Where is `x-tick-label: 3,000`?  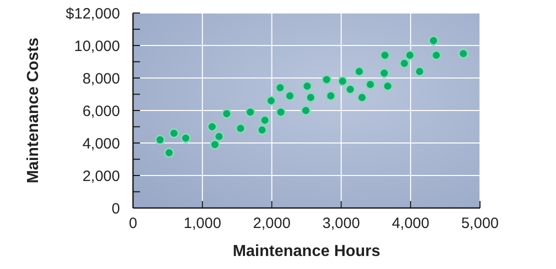
x-tick-label: 3,000 is located at coordinates (341, 223).